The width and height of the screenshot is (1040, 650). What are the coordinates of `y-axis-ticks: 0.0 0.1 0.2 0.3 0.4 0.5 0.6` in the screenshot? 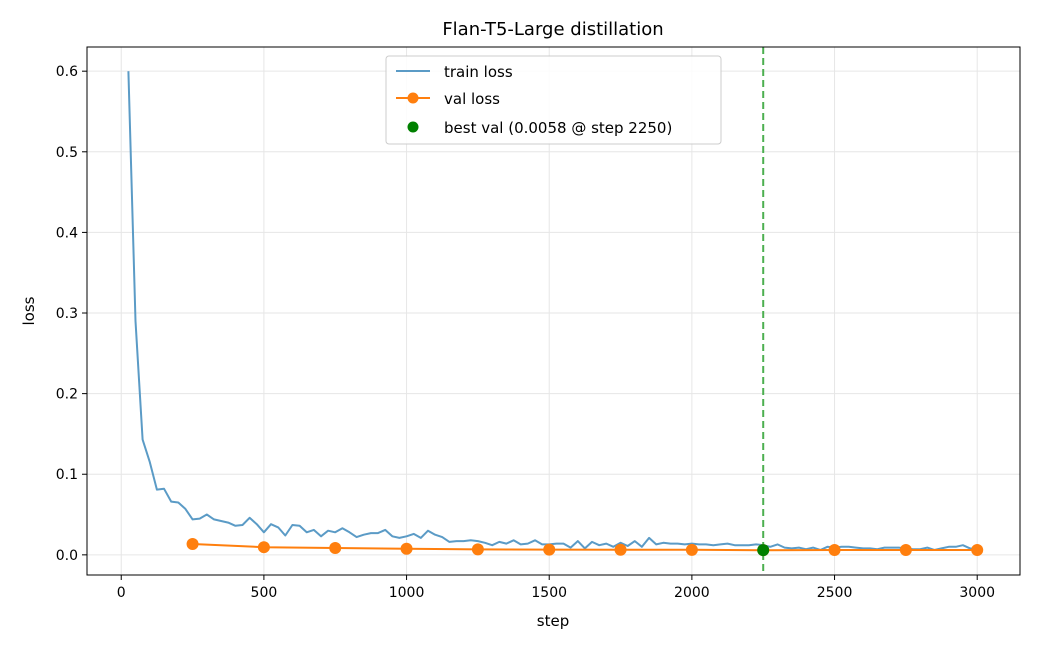 It's located at (71, 314).